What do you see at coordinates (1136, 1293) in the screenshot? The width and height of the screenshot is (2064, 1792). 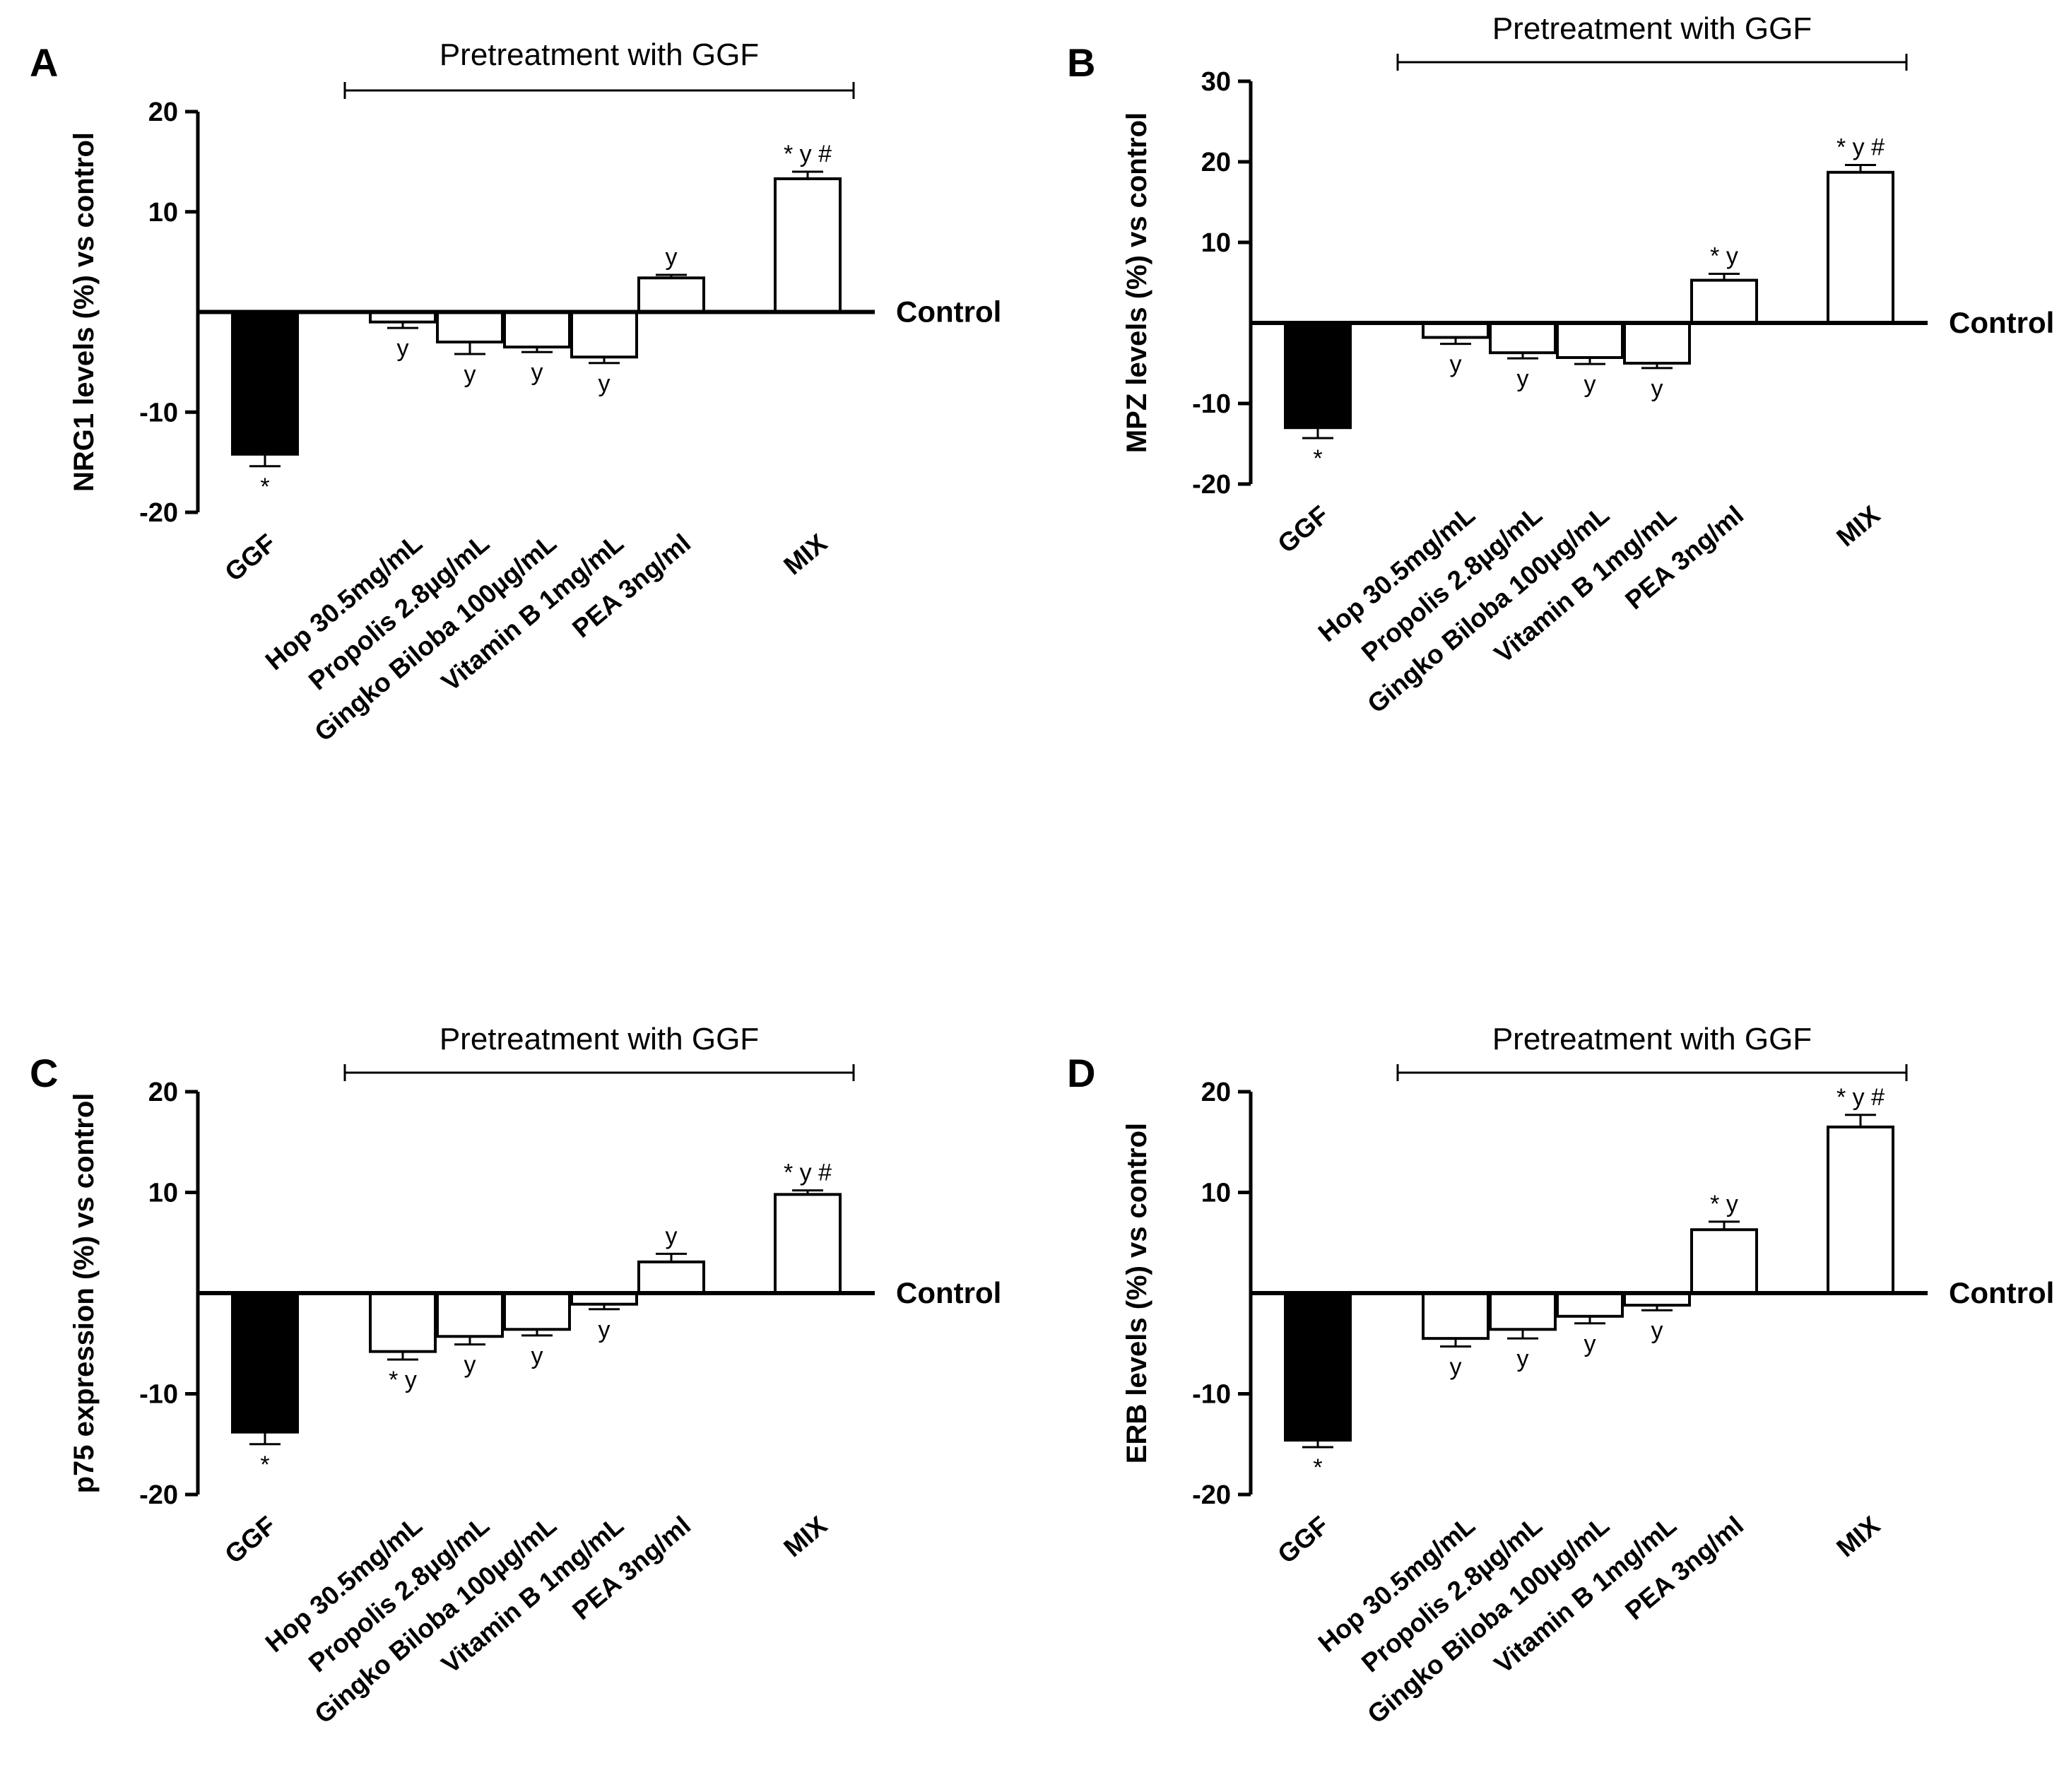 I see `y-axis-label: ERB levels (%) vs control` at bounding box center [1136, 1293].